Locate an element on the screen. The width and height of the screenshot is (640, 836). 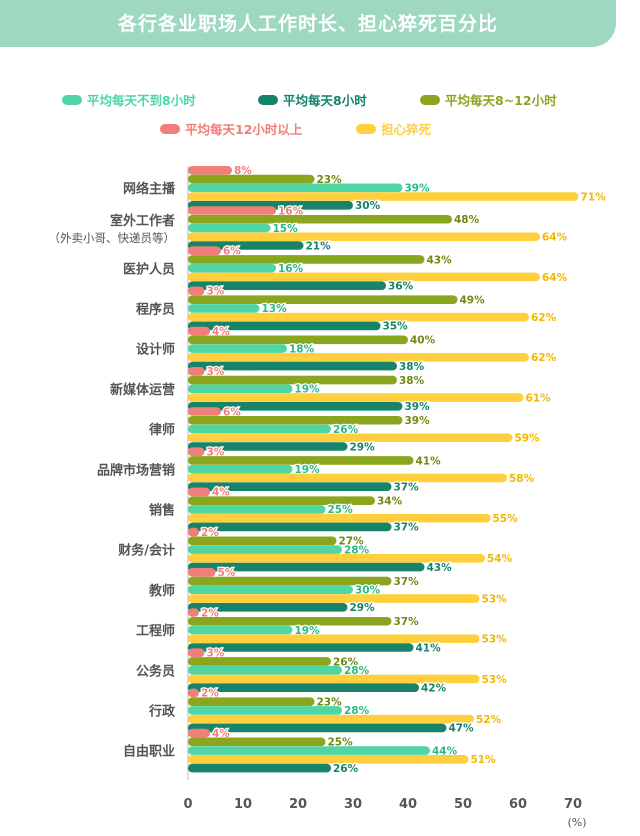
data-label-under8: 13% is located at coordinates (275, 309).